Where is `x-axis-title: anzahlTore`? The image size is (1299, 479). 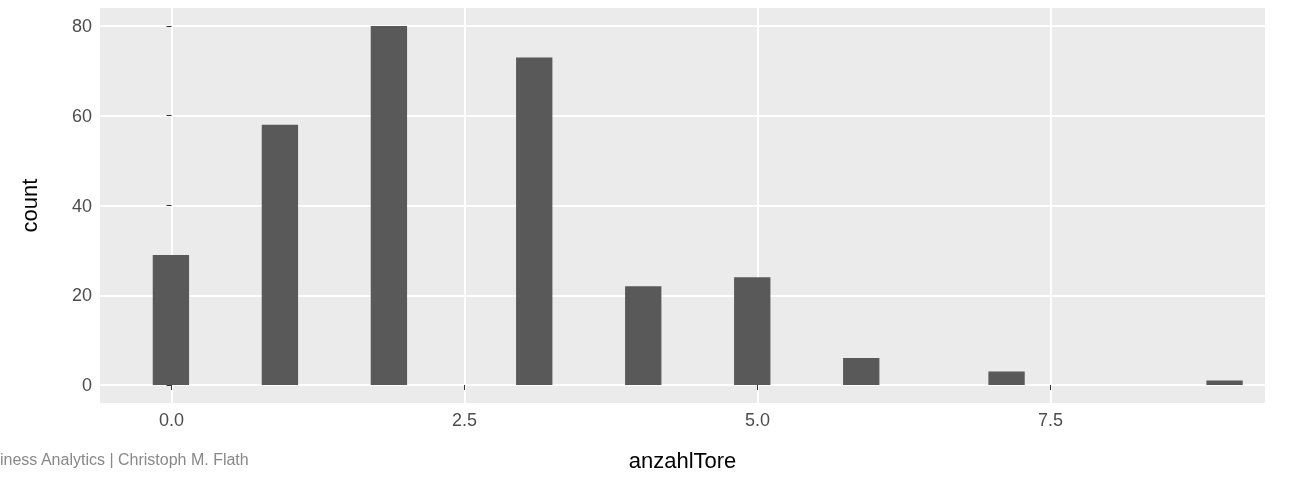
x-axis-title: anzahlTore is located at coordinates (682, 460).